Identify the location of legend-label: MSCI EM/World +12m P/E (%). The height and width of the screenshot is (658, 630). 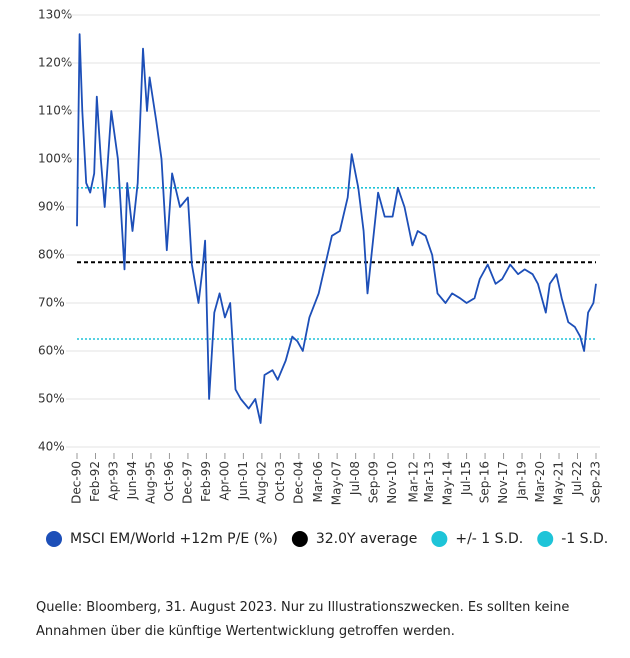
(174, 539).